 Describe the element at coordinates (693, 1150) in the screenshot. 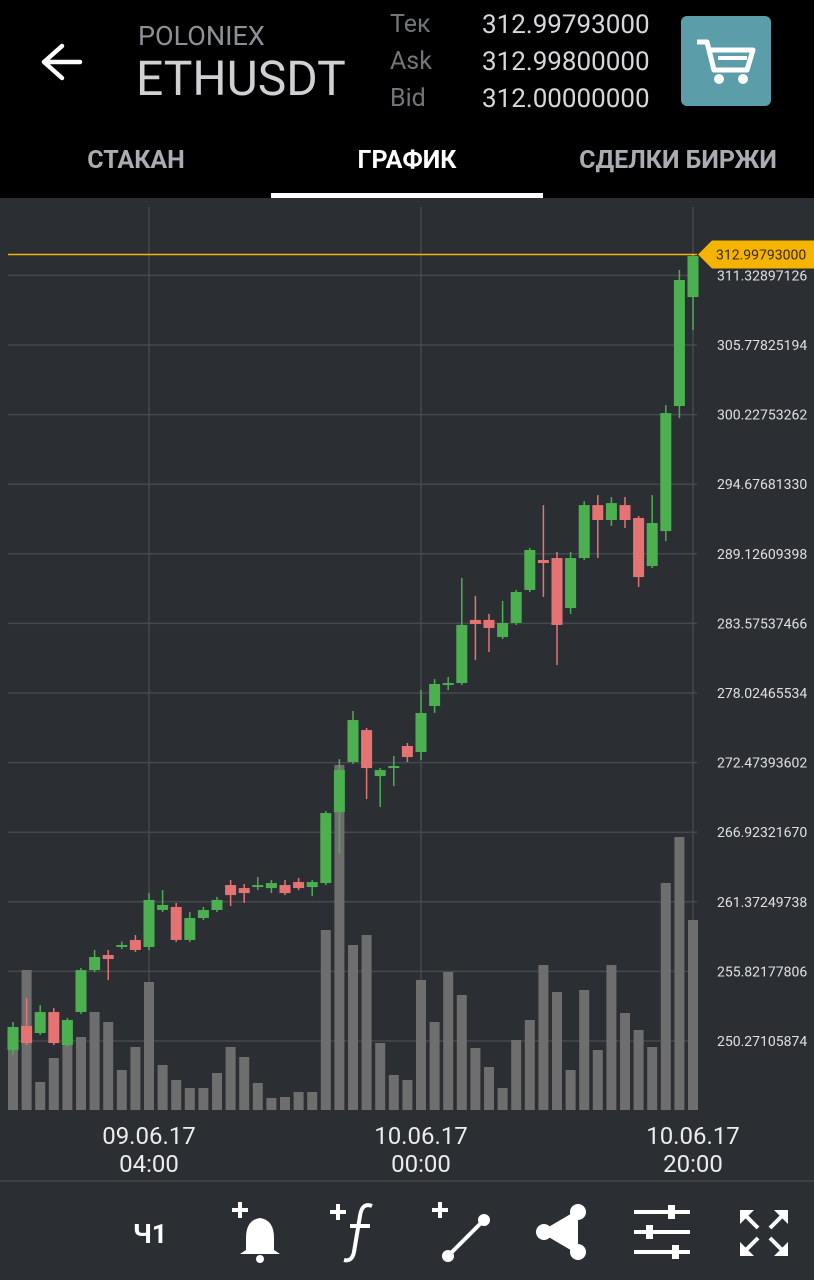

I see `x-tick-label: 10.06.17 20:00` at that location.